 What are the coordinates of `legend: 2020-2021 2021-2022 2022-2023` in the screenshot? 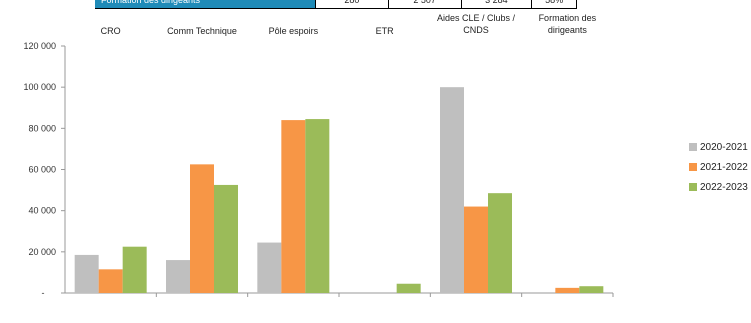 It's located at (718, 167).